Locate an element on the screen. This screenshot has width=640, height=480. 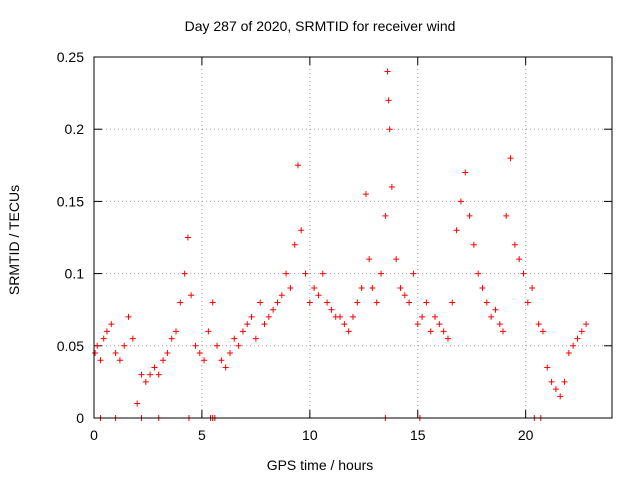
x-tick-label: 20 is located at coordinates (526, 435).